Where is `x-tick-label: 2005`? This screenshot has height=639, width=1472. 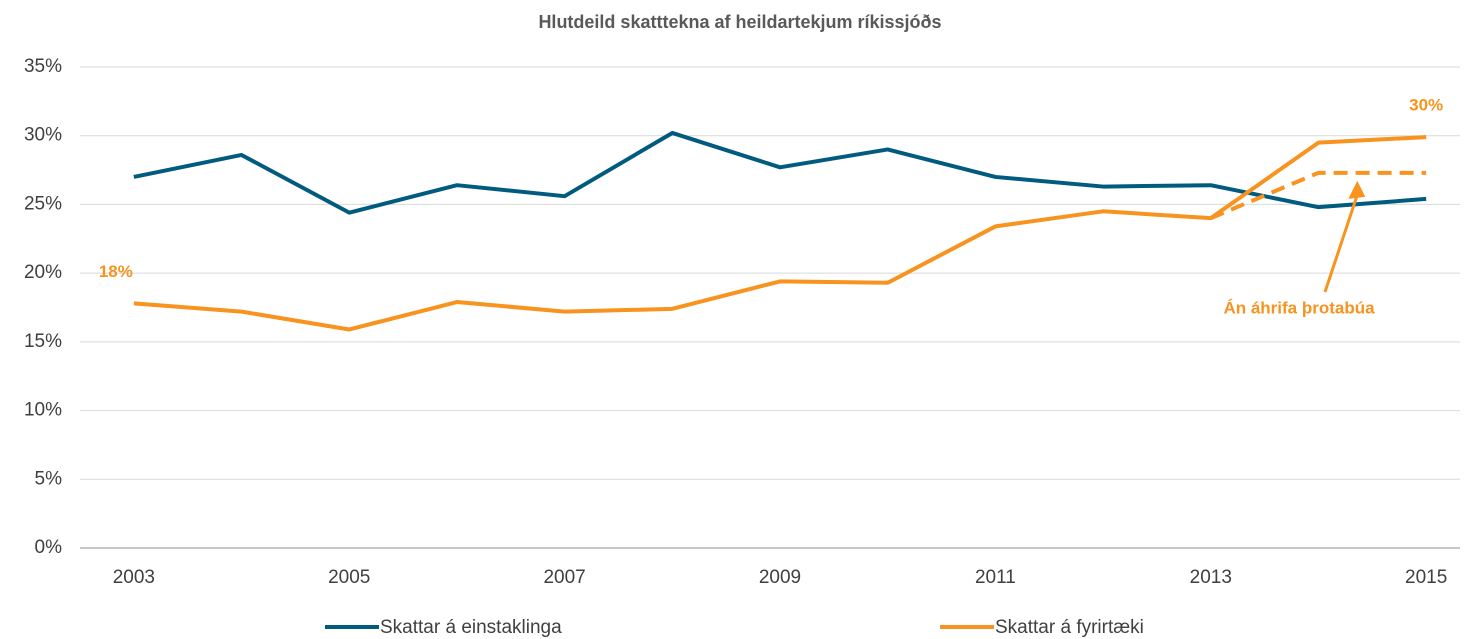
x-tick-label: 2005 is located at coordinates (349, 577).